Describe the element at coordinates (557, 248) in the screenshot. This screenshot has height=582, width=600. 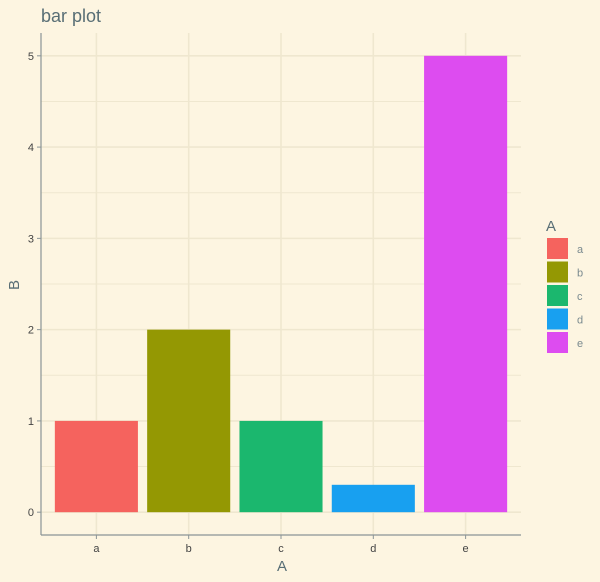
I see `legend-swatch-a` at that location.